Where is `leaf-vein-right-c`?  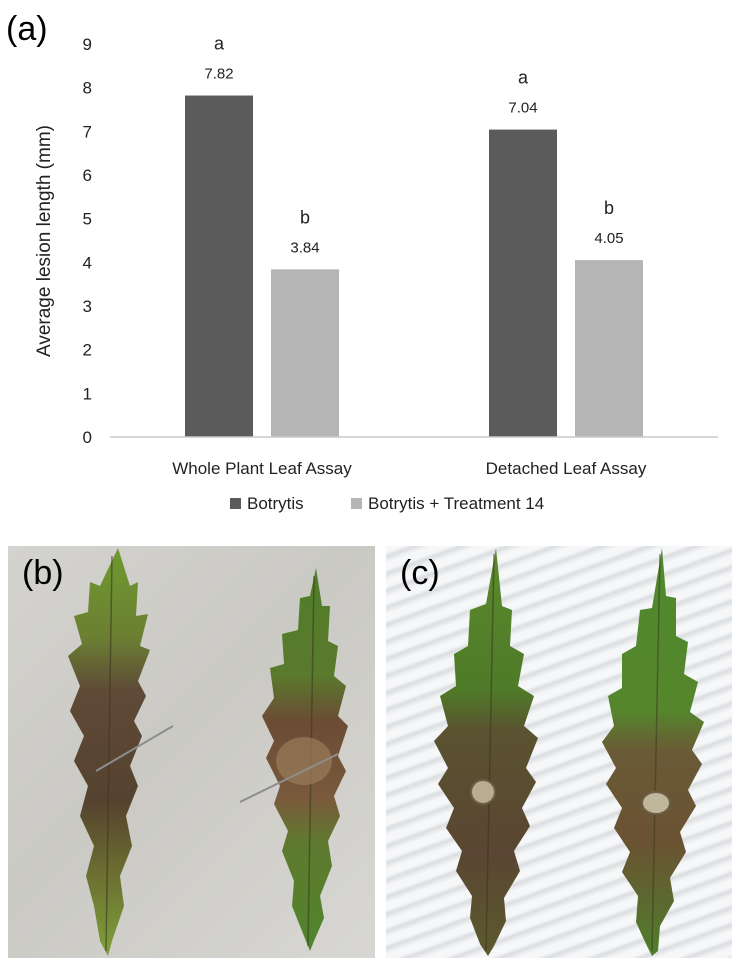
leaf-vein-right-c is located at coordinates (656, 752).